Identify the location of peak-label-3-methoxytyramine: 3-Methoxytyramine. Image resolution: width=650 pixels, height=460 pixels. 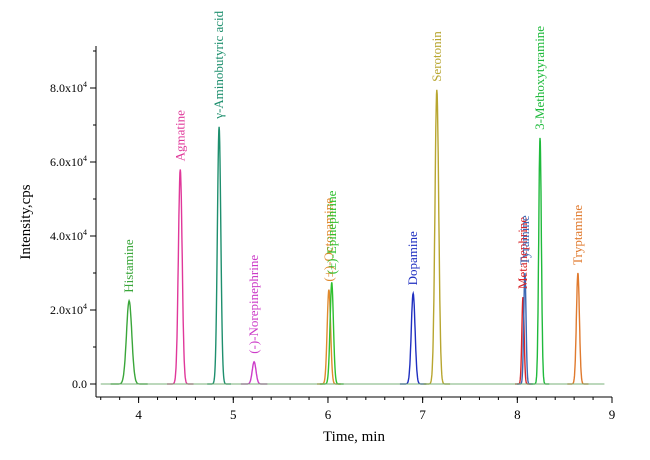
(539, 78).